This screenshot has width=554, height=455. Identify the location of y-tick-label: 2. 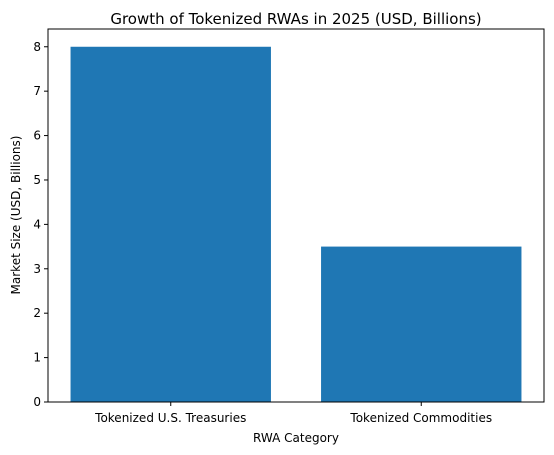
(37, 313).